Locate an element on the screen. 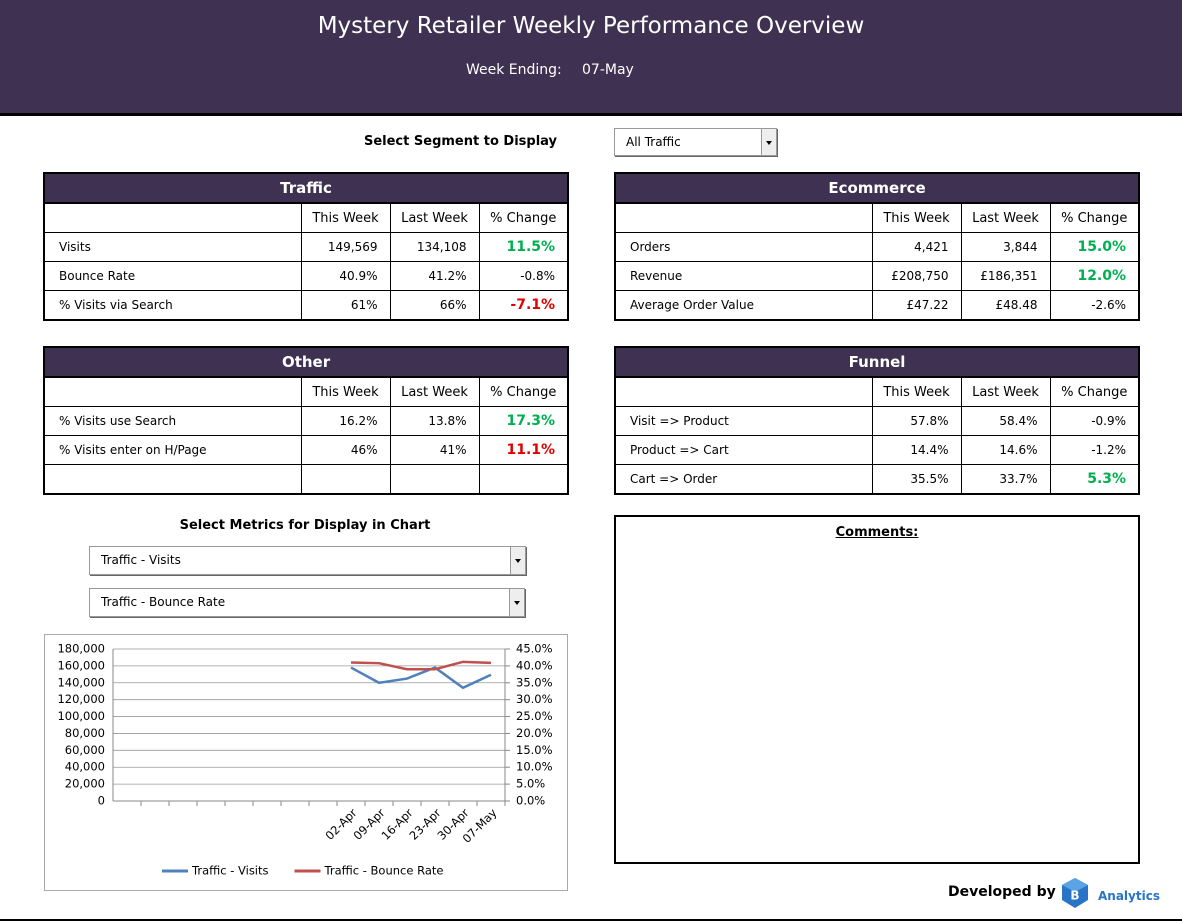  change-cell: 17.3% is located at coordinates (523, 421).